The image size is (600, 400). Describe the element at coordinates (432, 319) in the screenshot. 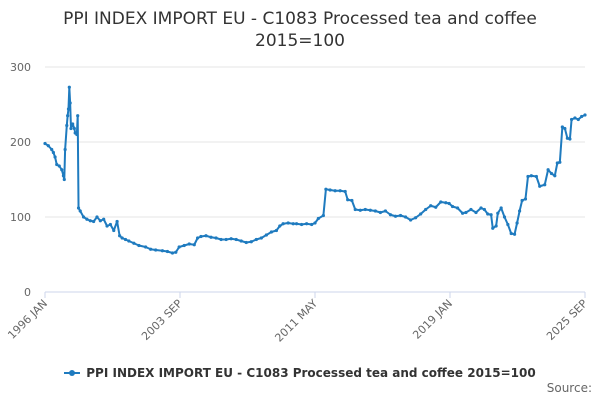

I see `x-tick-label: 2019 JAN` at that location.